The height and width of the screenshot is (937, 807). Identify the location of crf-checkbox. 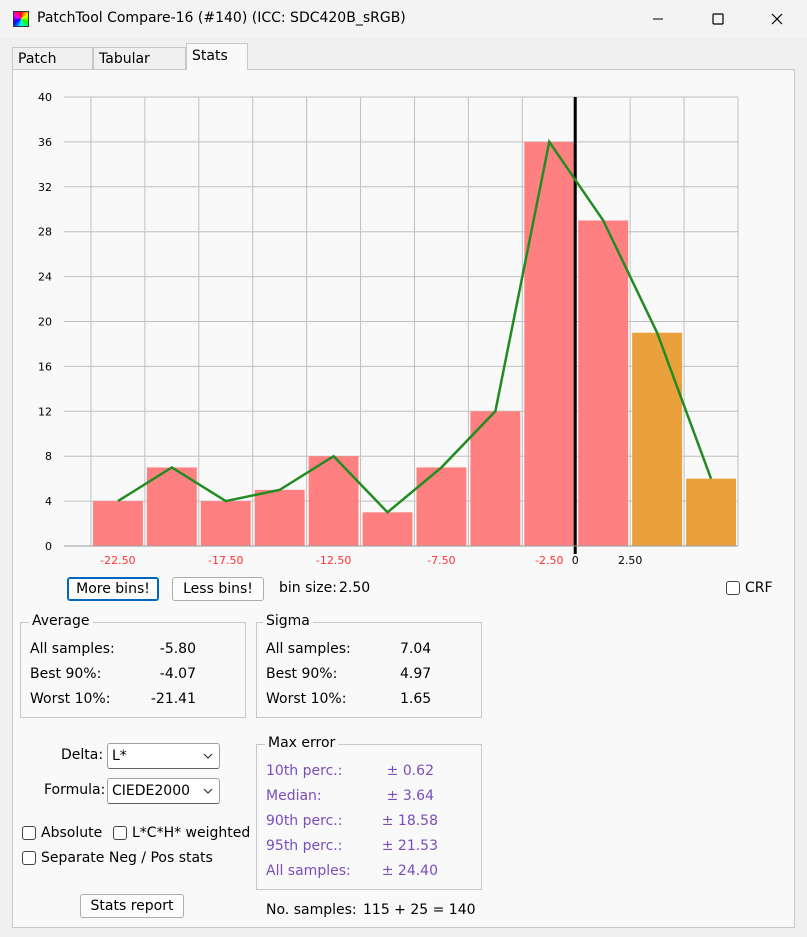
(733, 588).